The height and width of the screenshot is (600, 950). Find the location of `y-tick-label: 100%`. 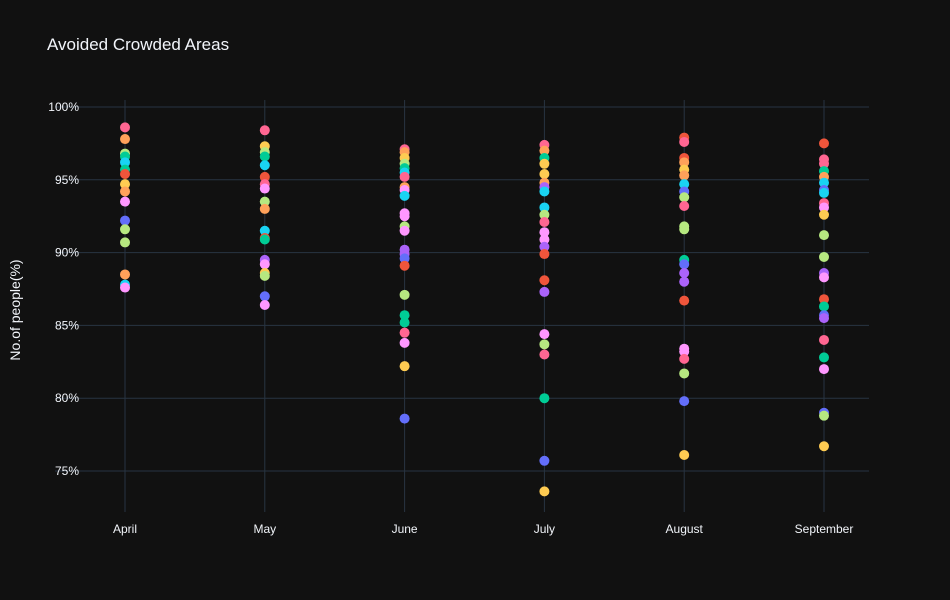

y-tick-label: 100% is located at coordinates (63, 107).